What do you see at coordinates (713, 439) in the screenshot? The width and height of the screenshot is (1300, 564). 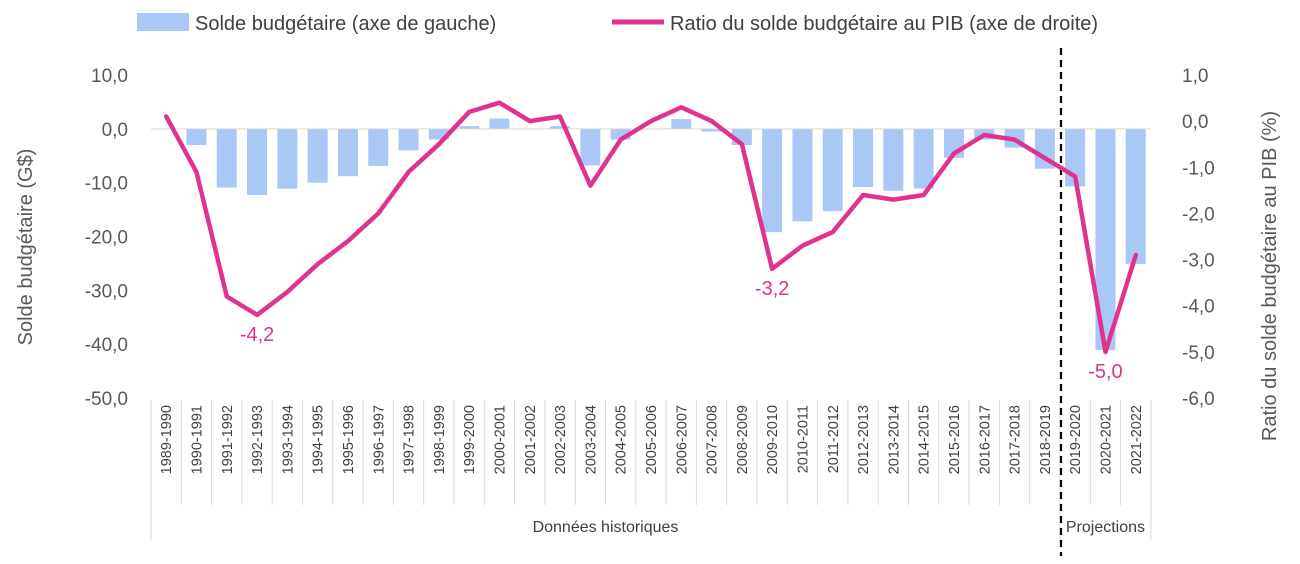 I see `category-label: 2007-2008` at bounding box center [713, 439].